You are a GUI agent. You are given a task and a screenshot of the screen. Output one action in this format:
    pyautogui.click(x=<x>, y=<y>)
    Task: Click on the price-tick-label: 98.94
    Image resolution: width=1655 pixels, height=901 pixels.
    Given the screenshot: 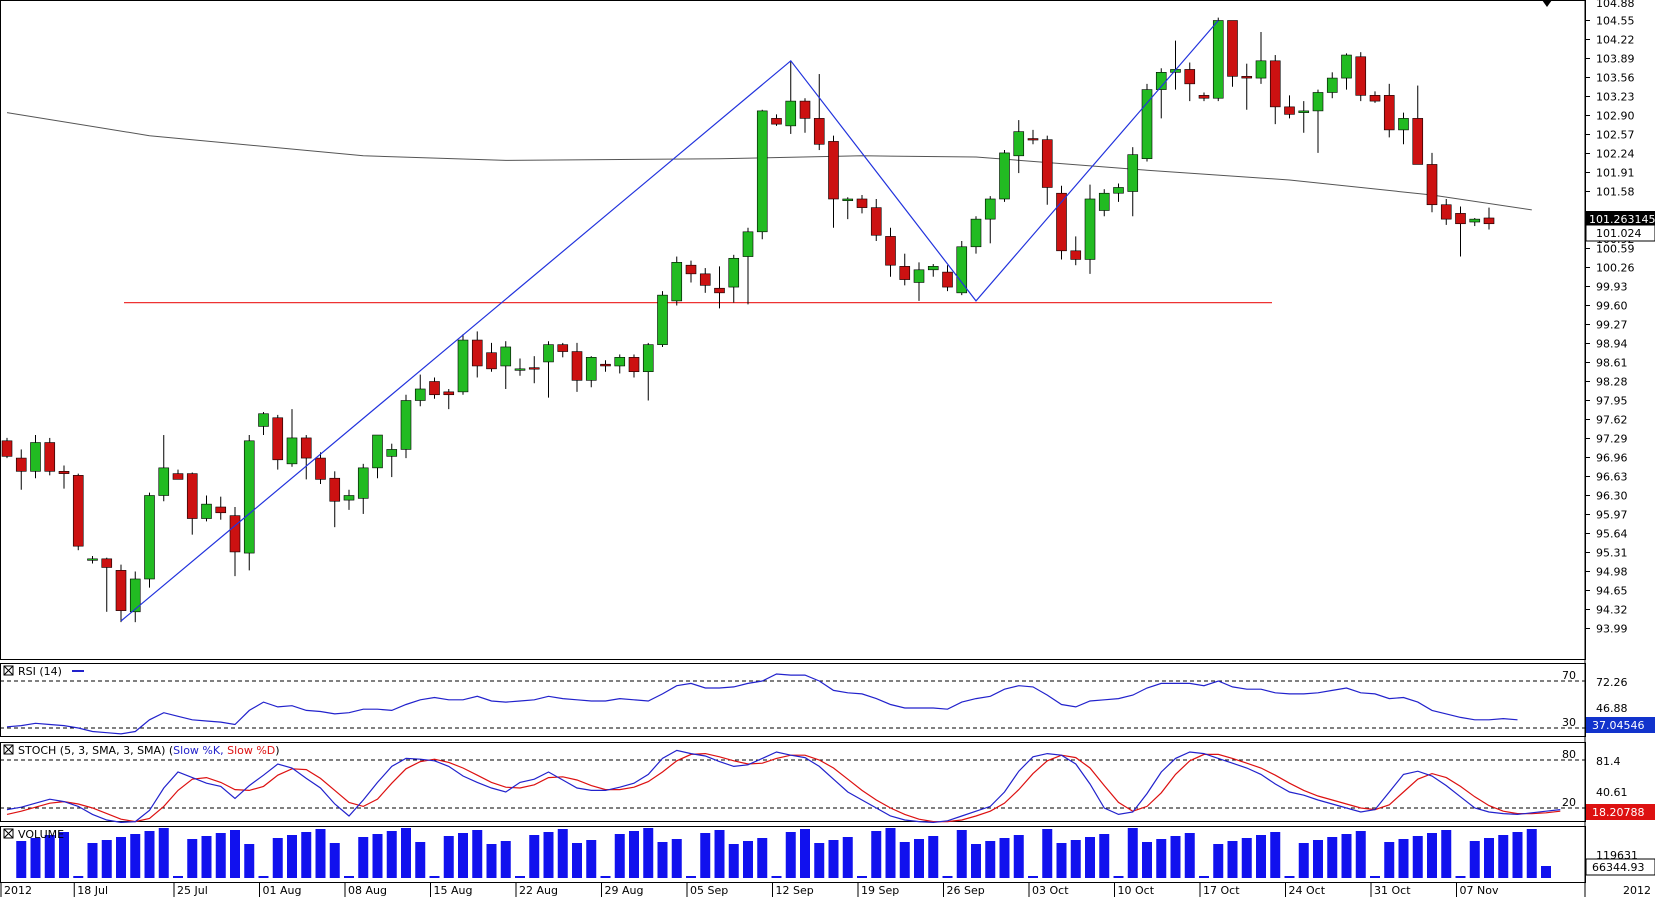 What is the action you would take?
    pyautogui.click(x=1612, y=344)
    